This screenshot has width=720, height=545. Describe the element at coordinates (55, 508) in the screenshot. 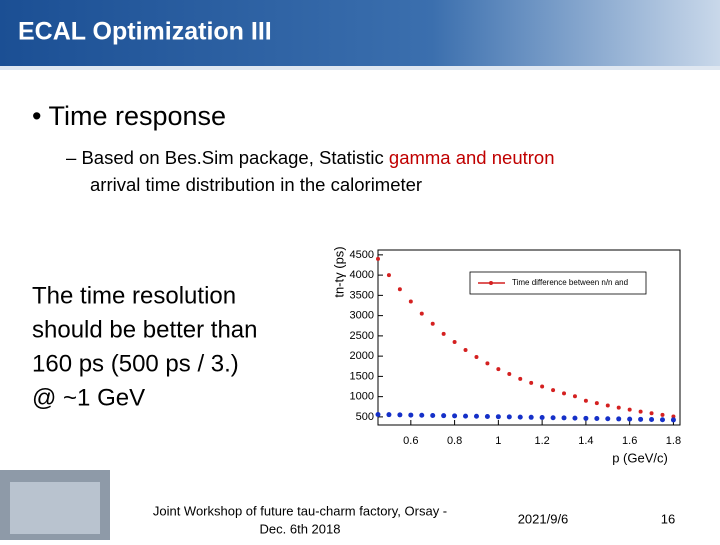

I see `building-photo-detail` at that location.